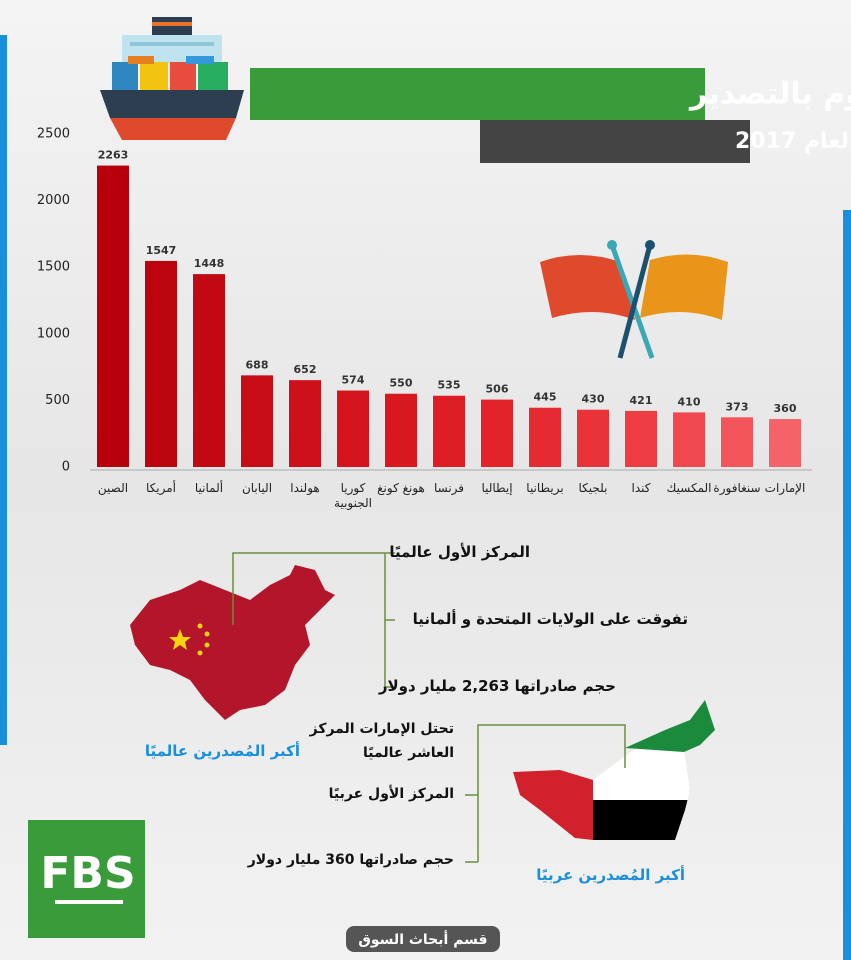 This screenshot has height=960, width=851. What do you see at coordinates (350, 860) in the screenshot?
I see `uae-point: حجم صادراتها 360 مليار دولار` at bounding box center [350, 860].